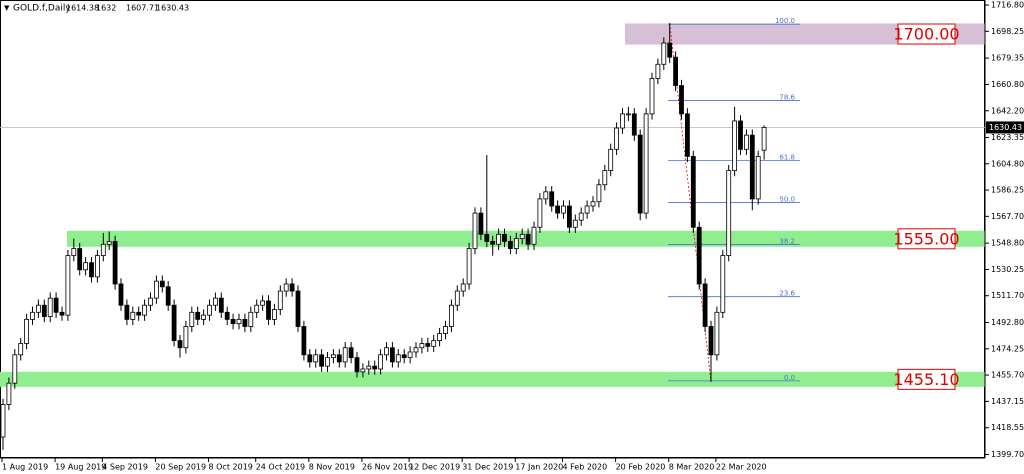 This screenshot has width=1024, height=474. I want to click on header-value: 1614.38, so click(82, 8).